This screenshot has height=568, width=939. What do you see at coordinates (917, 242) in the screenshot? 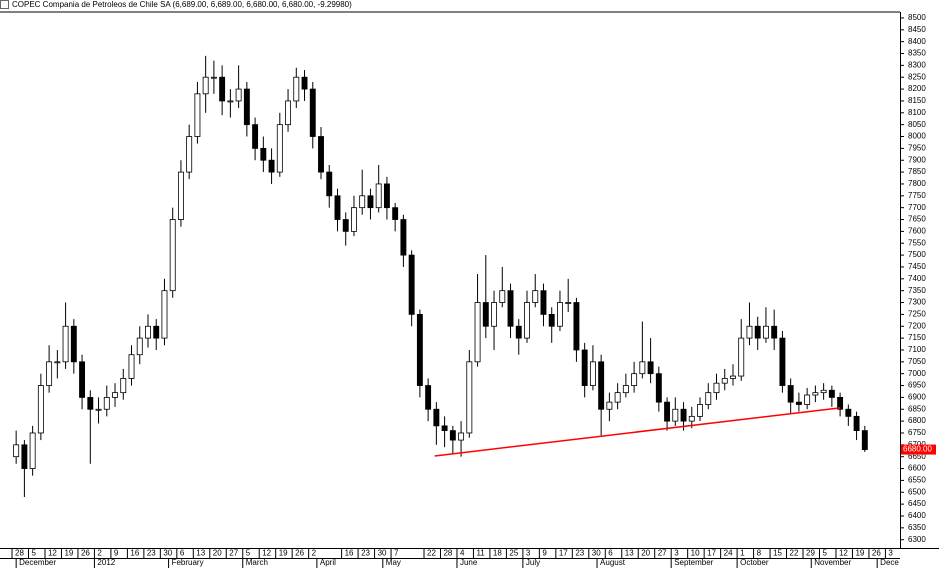
I see `y-tick-label: 7550` at bounding box center [917, 242].